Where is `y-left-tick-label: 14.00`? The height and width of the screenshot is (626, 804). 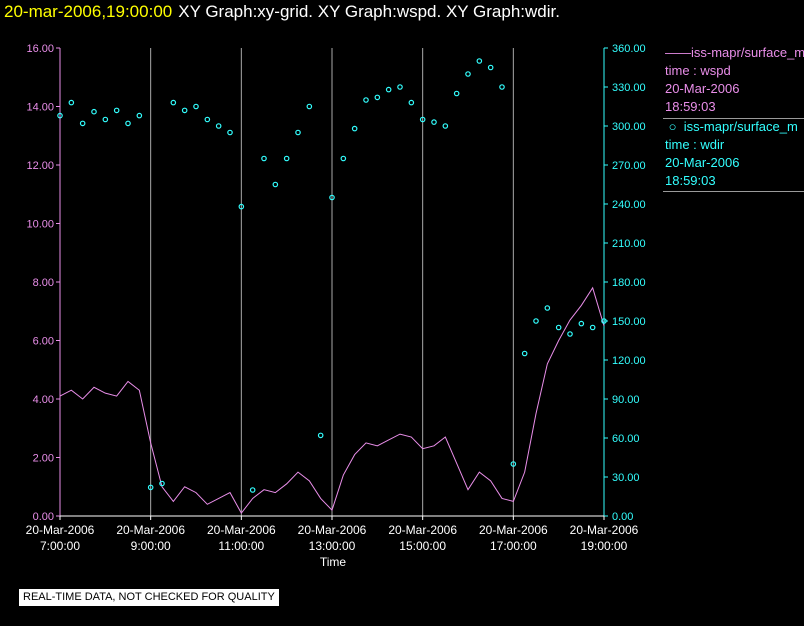 y-left-tick-label: 14.00 is located at coordinates (40, 108).